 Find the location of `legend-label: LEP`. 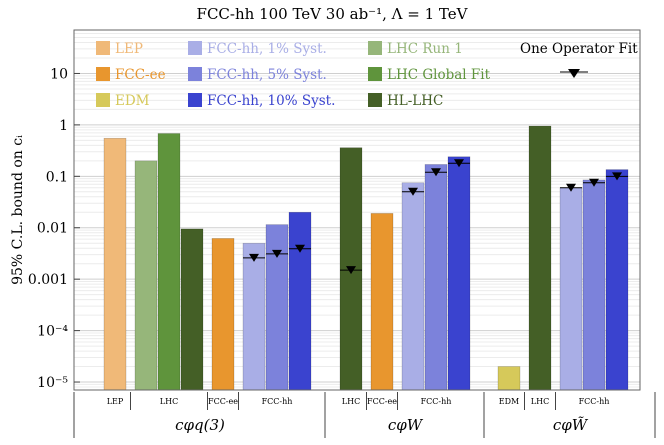

legend-label: LEP is located at coordinates (129, 49).